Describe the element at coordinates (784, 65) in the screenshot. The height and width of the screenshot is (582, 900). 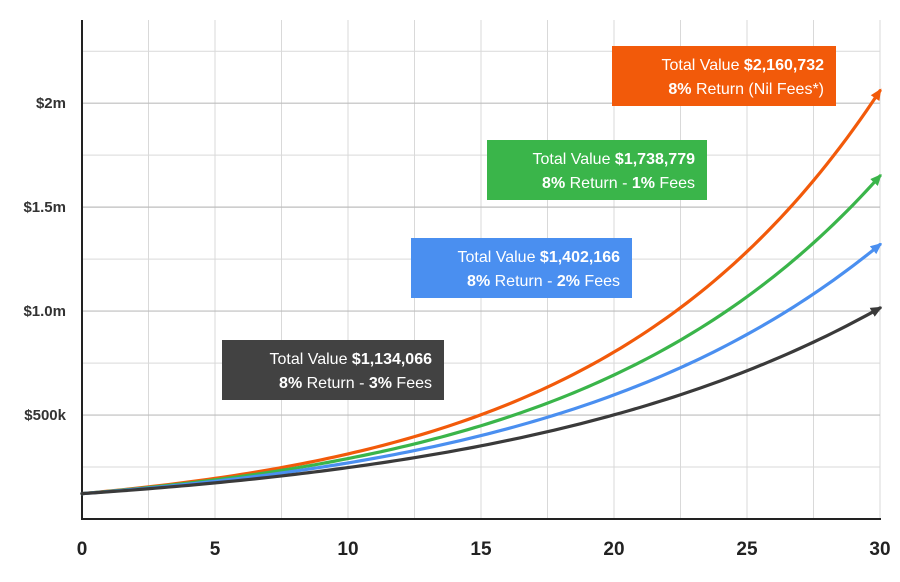
I see `annotation-total-value: $2,160,732` at that location.